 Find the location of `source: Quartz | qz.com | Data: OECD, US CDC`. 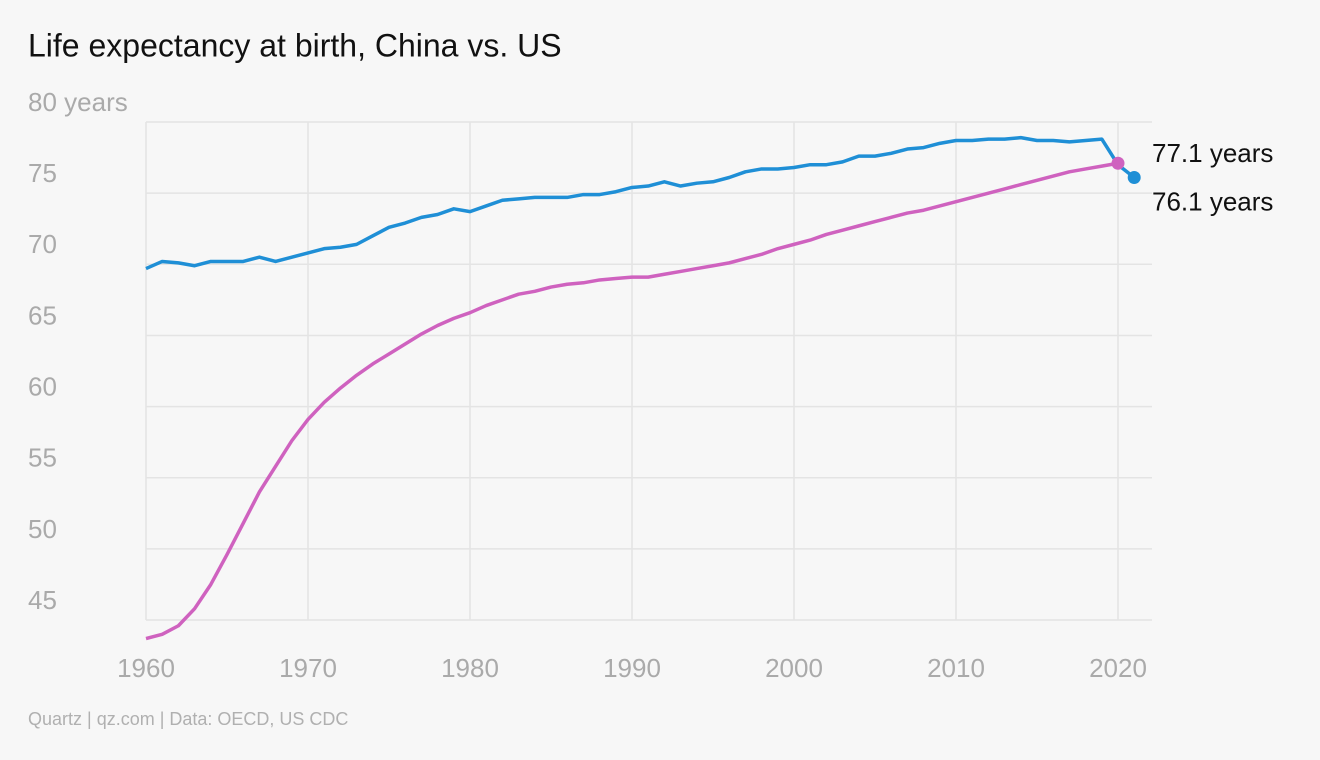

source: Quartz | qz.com | Data: OECD, US CDC is located at coordinates (188, 719).